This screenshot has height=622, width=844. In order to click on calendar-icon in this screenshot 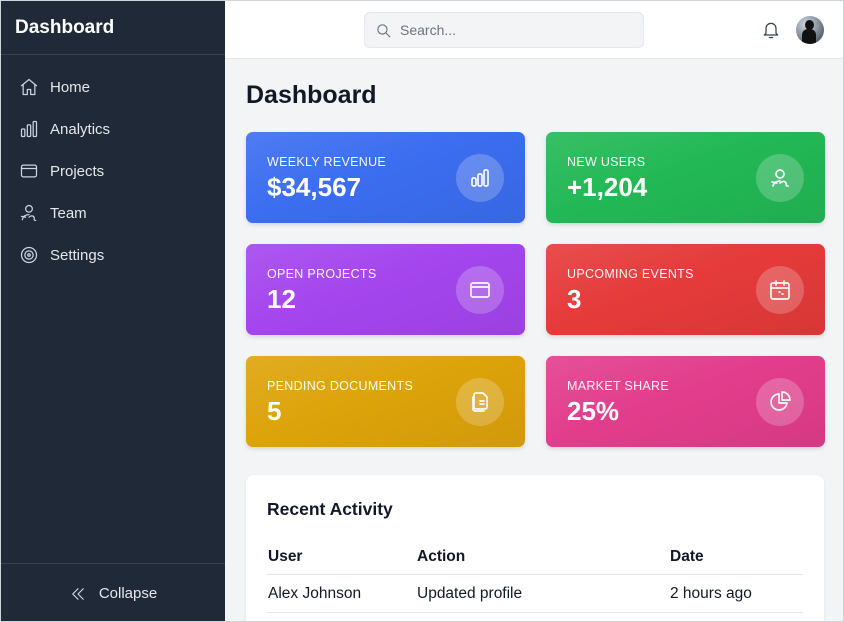, I will do `click(780, 290)`.